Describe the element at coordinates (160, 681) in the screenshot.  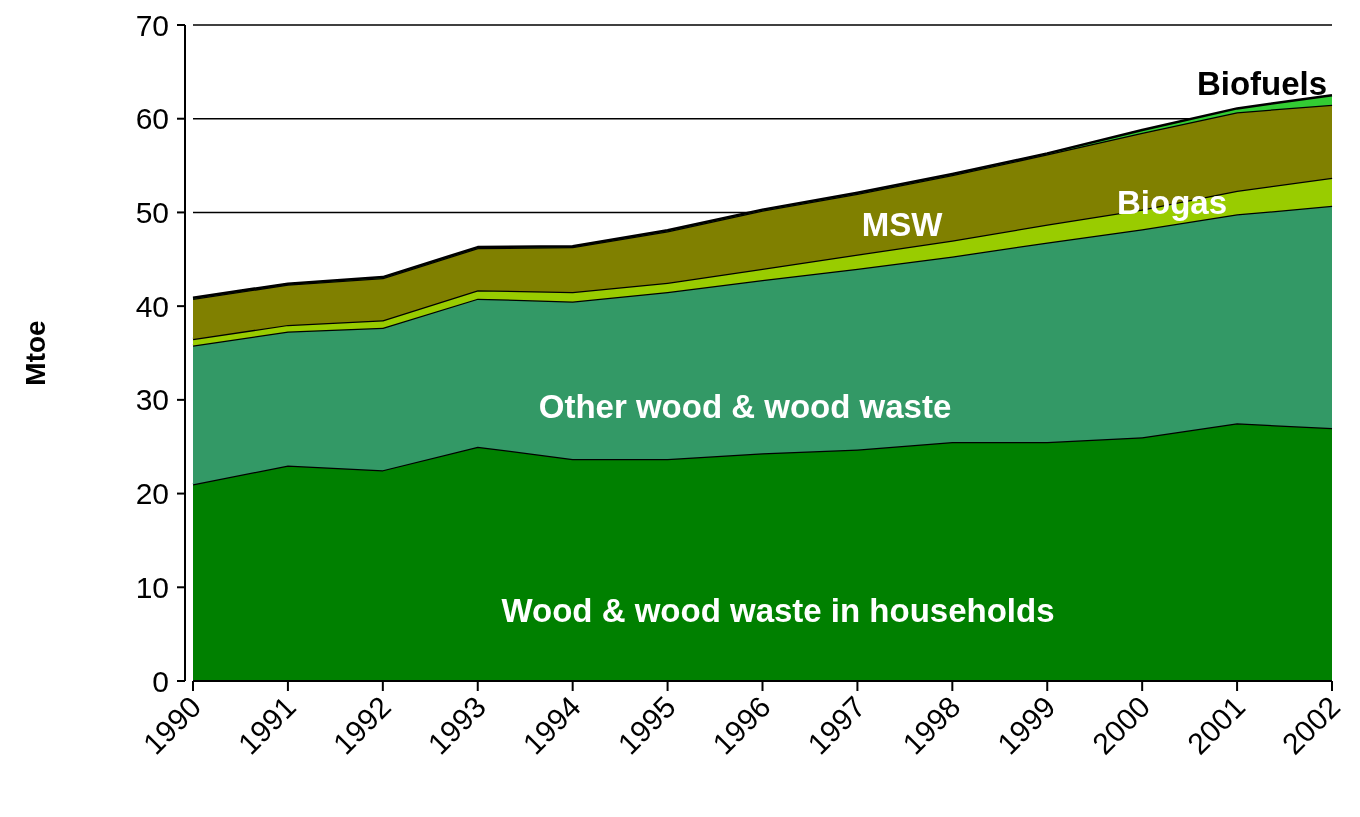
I see `y-tick-label: 0` at that location.